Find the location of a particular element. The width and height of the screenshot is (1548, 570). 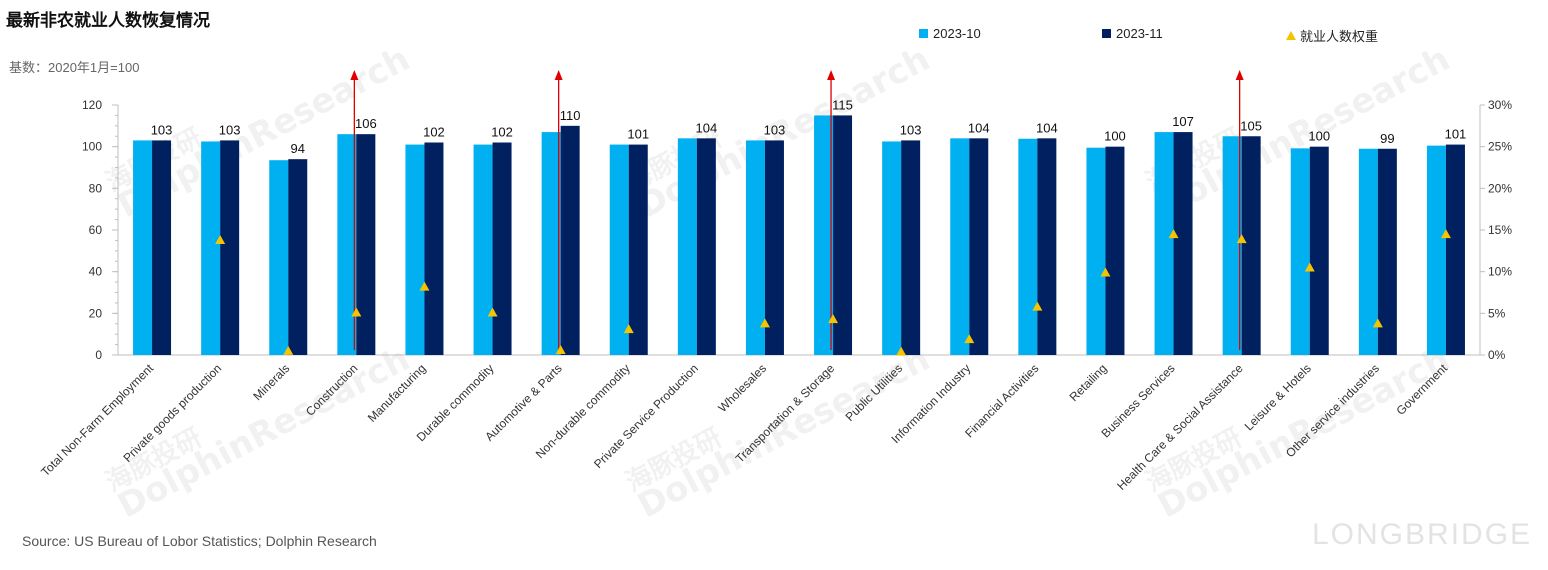

y2-tick-label: 25% is located at coordinates (1500, 147).